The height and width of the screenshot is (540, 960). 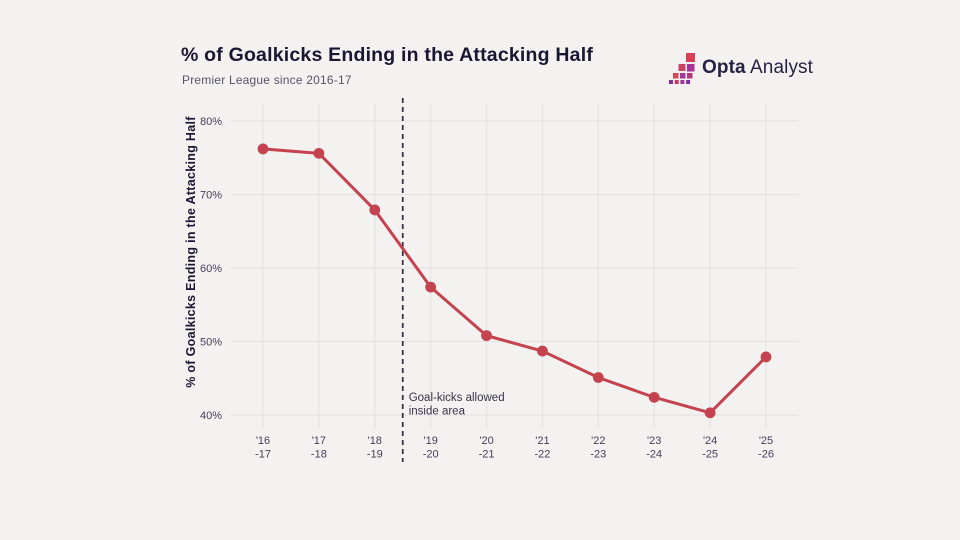 What do you see at coordinates (211, 343) in the screenshot?
I see `y-tick-label: 50%` at bounding box center [211, 343].